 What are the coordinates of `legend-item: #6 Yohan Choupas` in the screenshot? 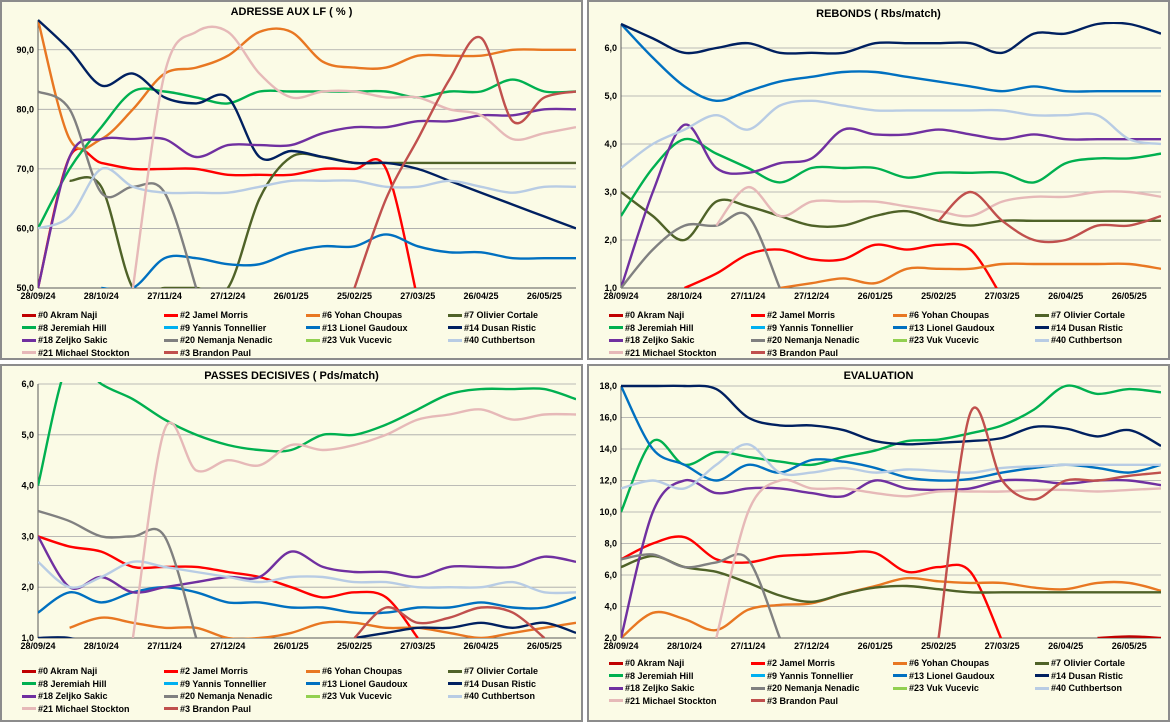 It's located at (941, 663).